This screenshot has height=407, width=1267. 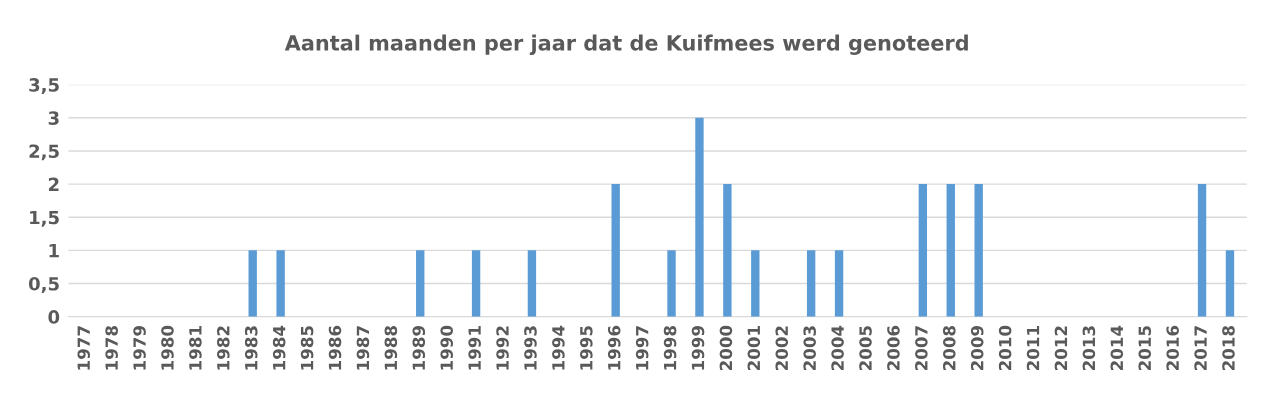 I want to click on x-tick-label: 1994, so click(x=558, y=347).